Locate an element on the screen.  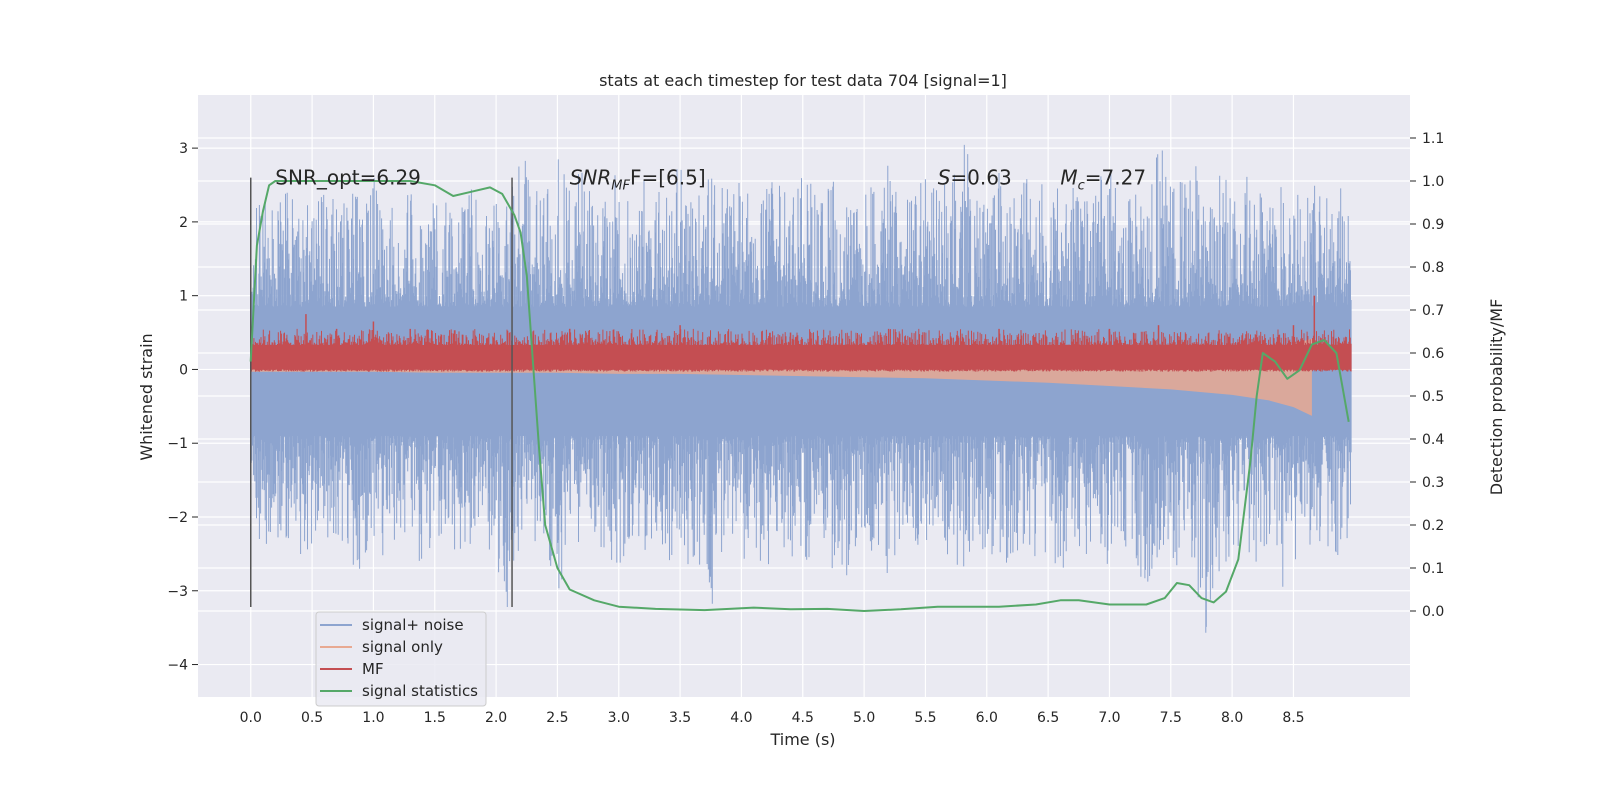
y2-tick-label: 0.4 is located at coordinates (1433, 440).